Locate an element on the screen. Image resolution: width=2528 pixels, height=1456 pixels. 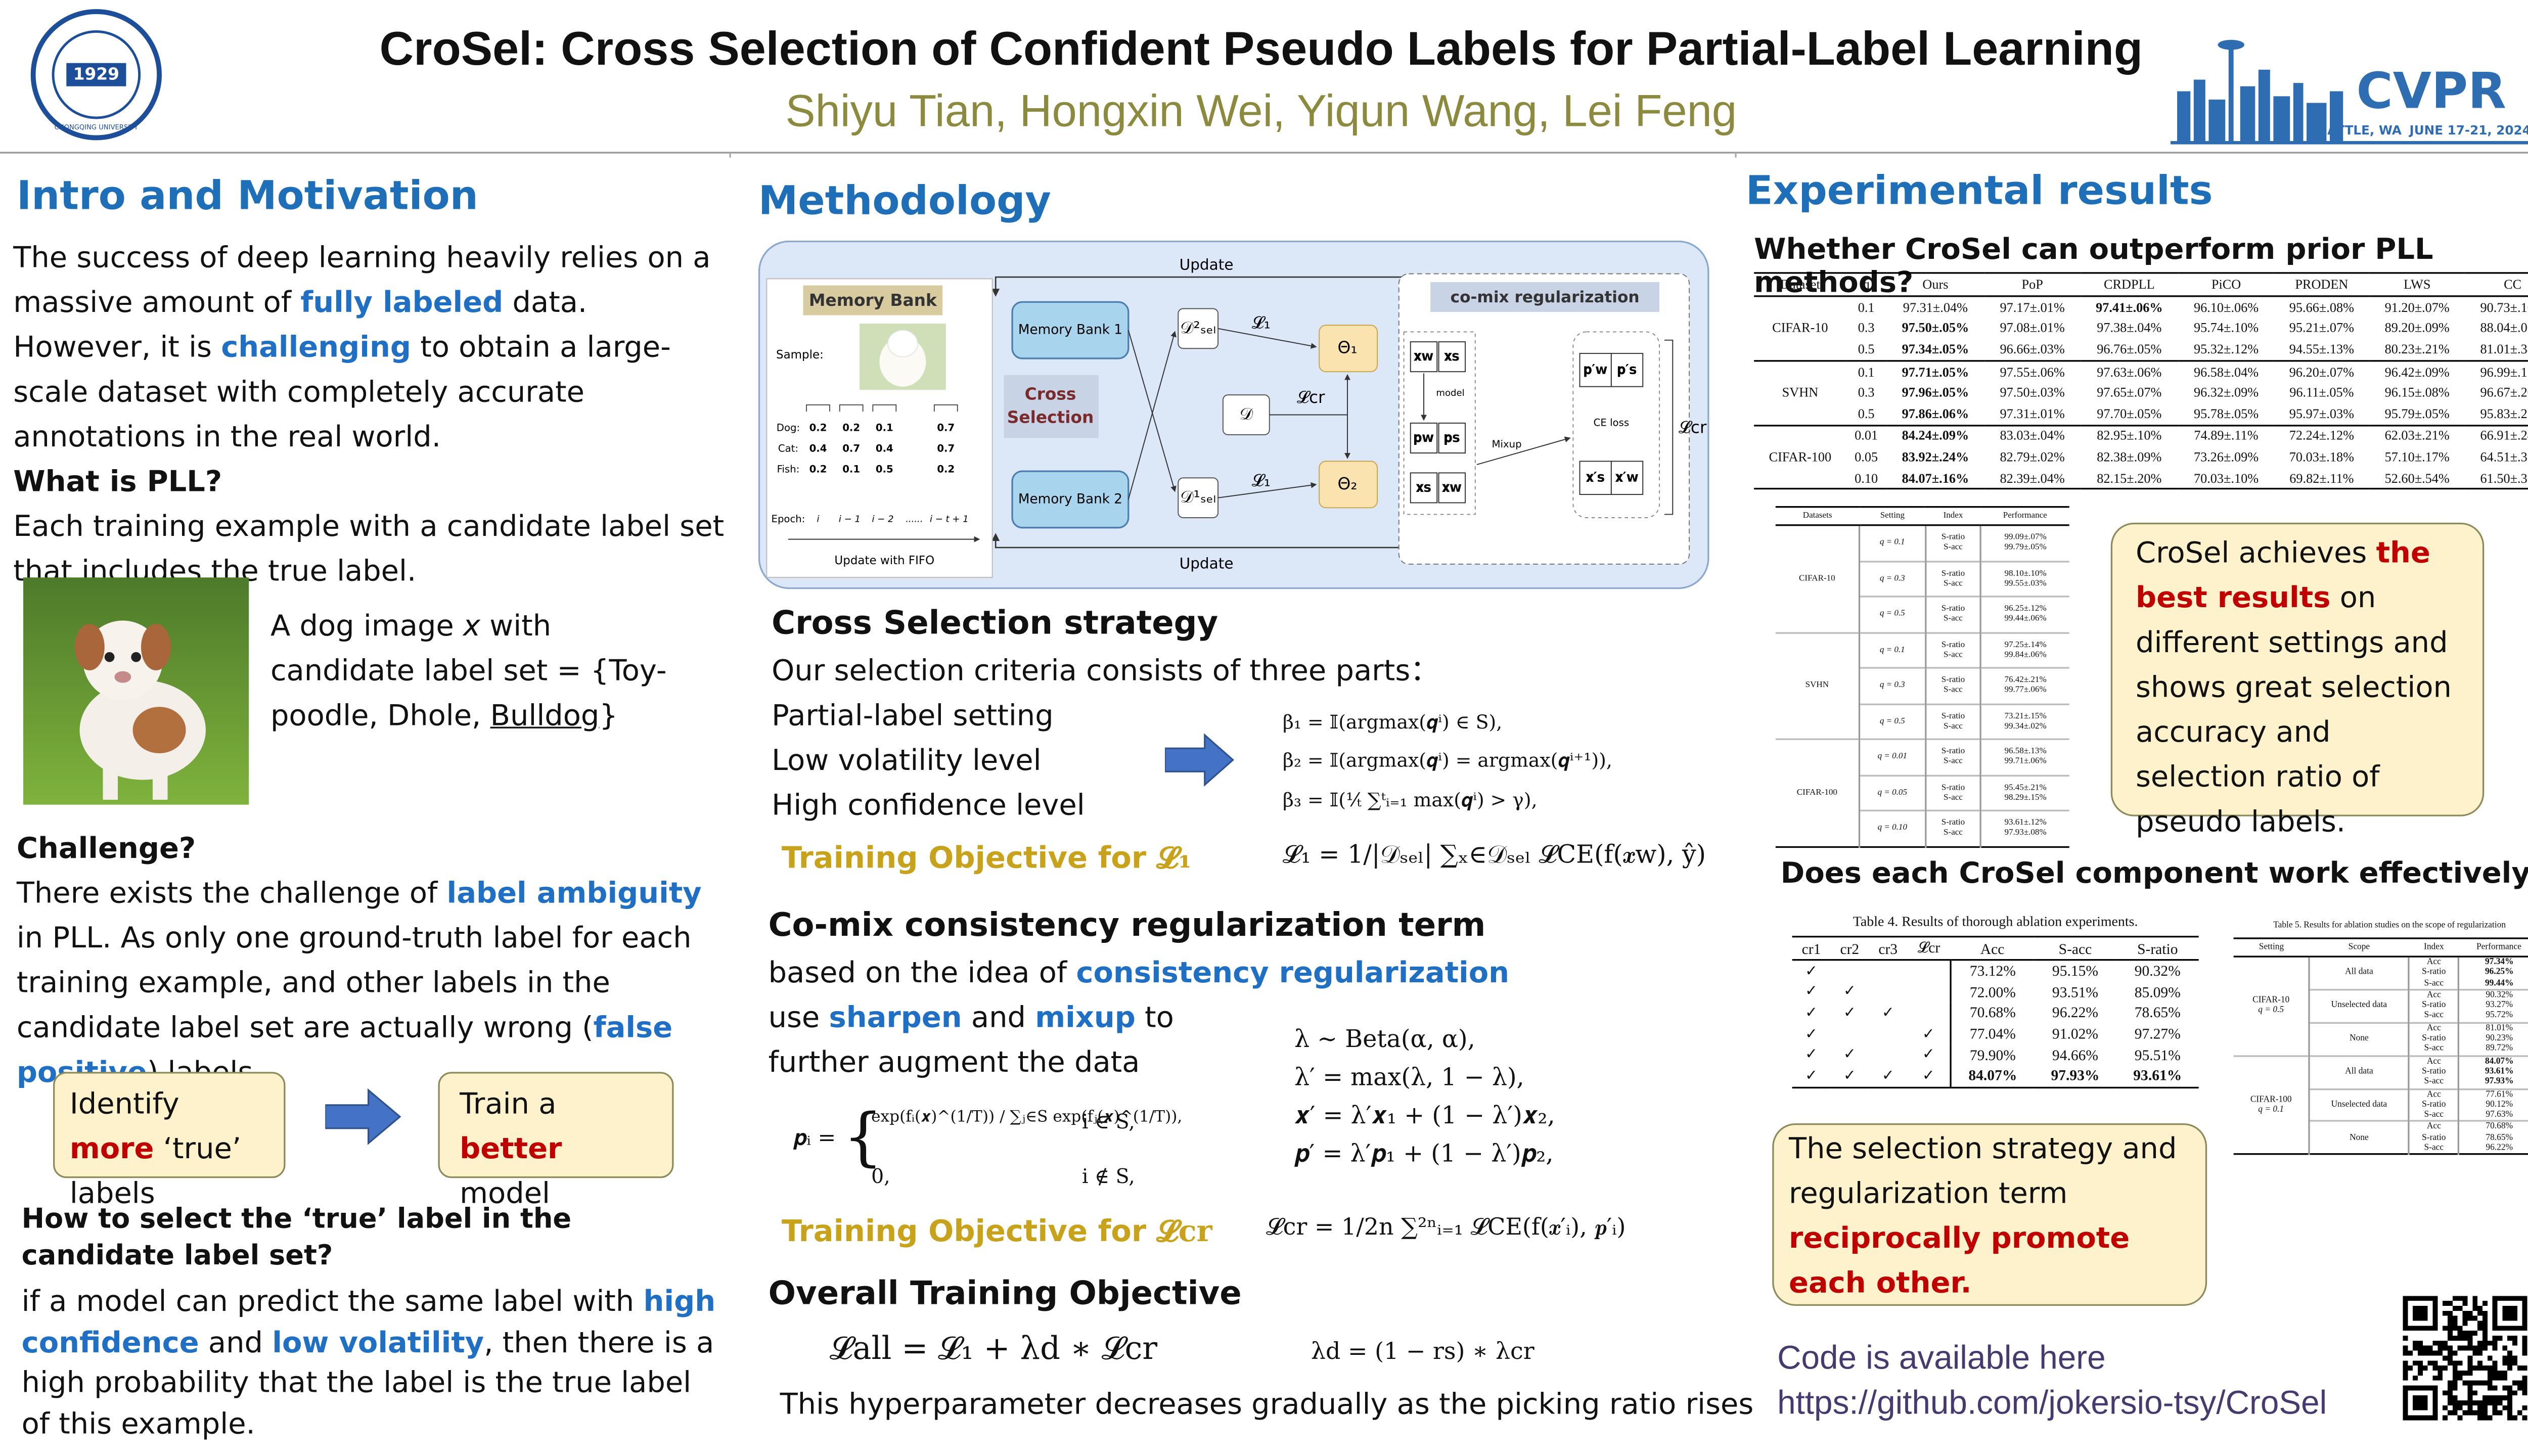
column-header: PiCO is located at coordinates (2226, 284).